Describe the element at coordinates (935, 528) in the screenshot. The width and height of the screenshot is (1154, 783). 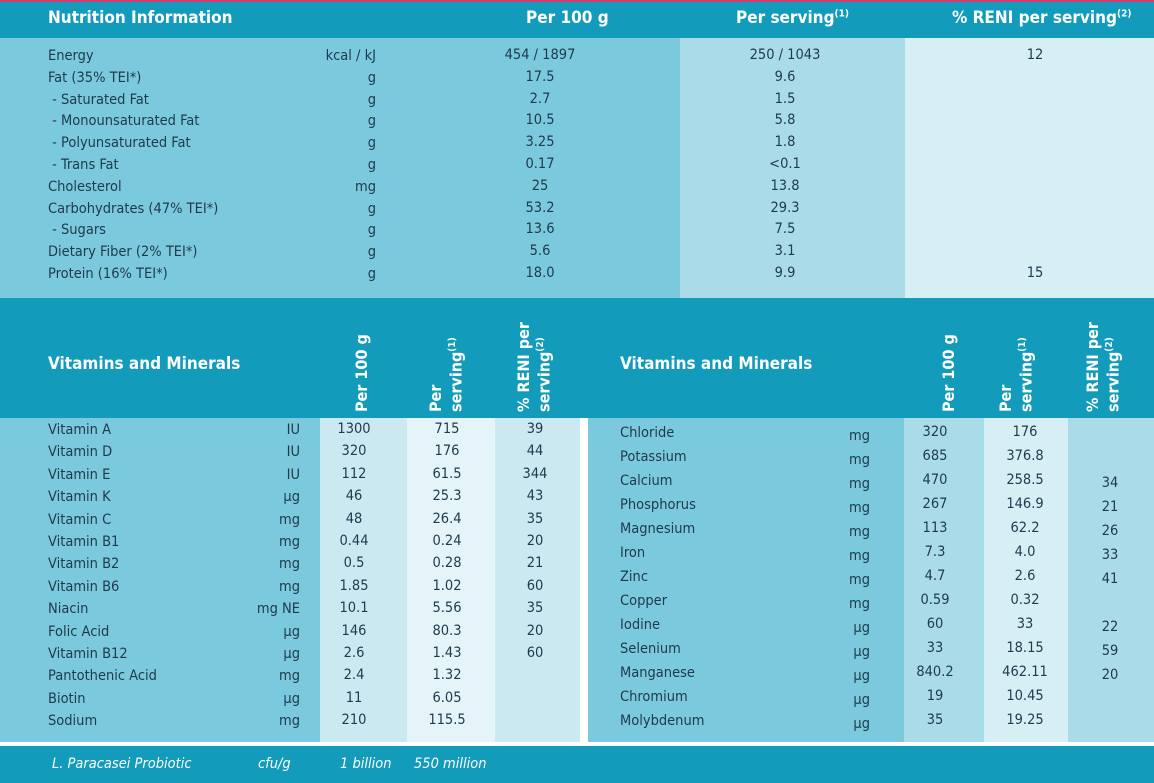
I see `mineral-per100: 113` at that location.